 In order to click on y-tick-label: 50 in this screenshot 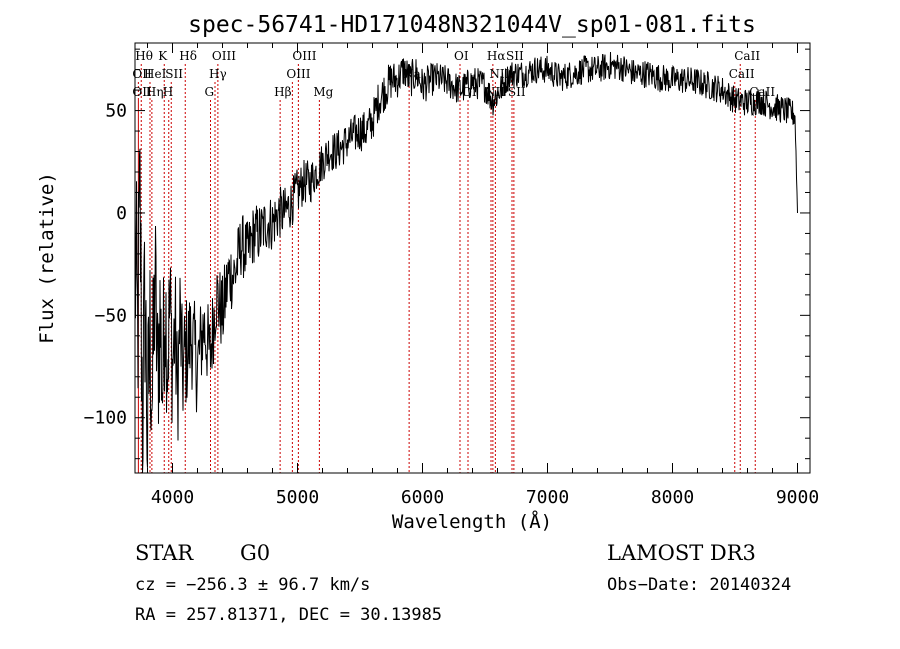, I will do `click(116, 111)`.